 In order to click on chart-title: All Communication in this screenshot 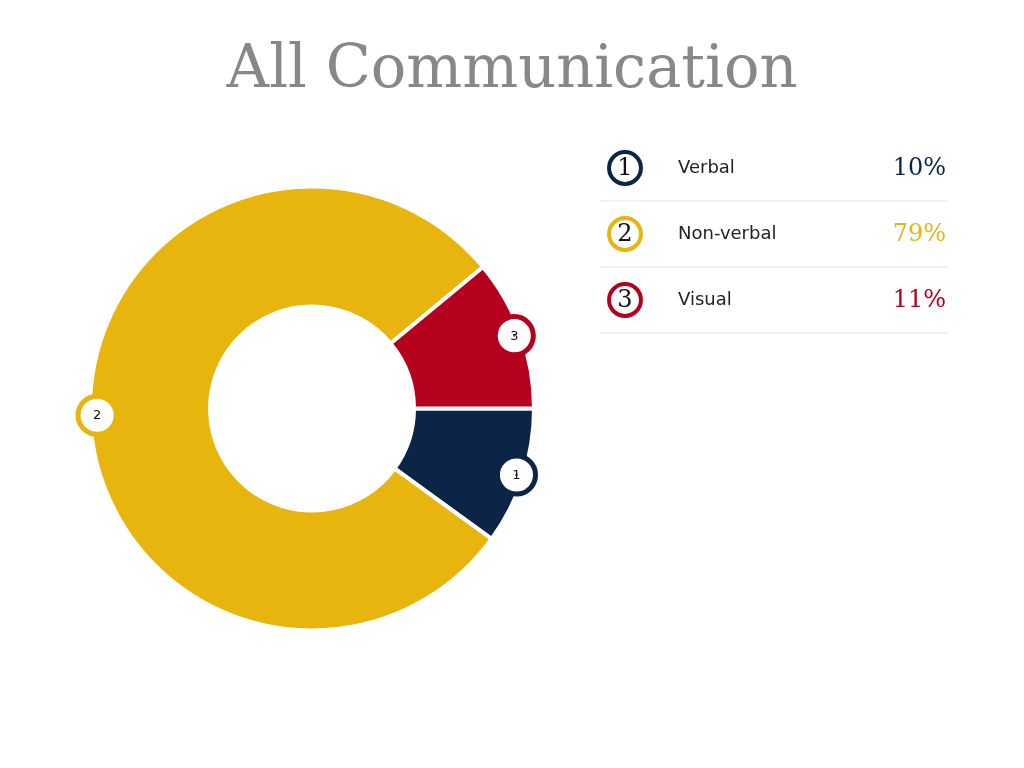, I will do `click(511, 66)`.